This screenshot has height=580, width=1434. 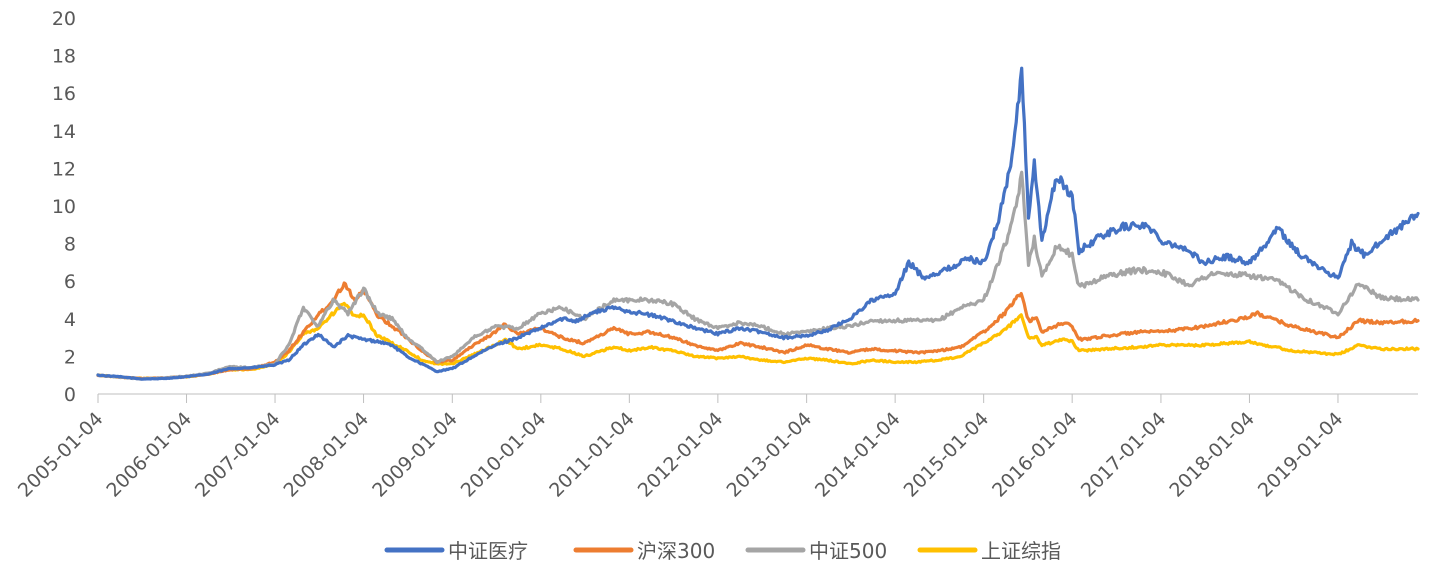 I want to click on y-tick-label: 2, so click(x=70, y=357).